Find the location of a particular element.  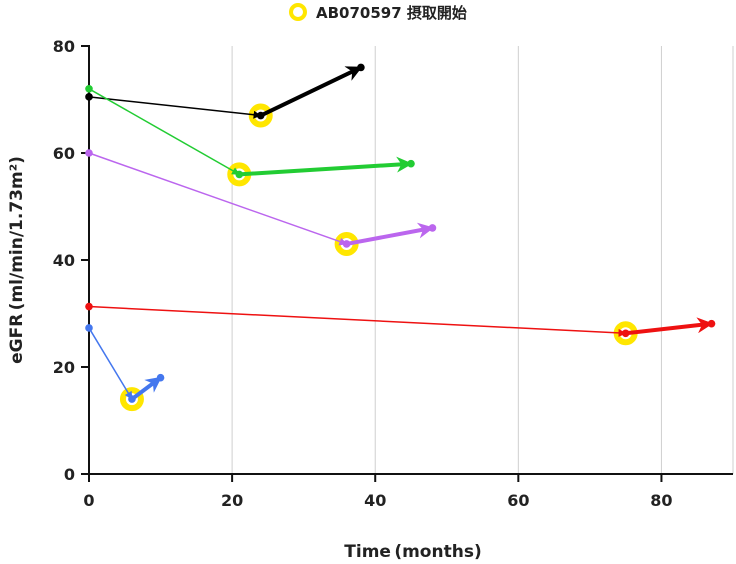

series-line-post-blue is located at coordinates (146, 388).